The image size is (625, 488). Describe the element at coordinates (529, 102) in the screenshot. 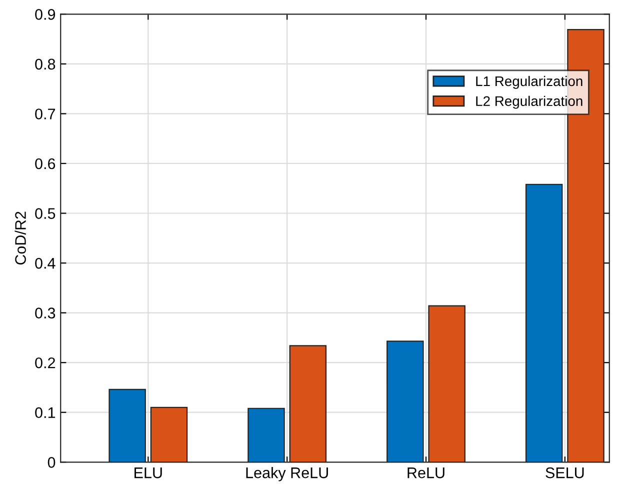

I see `legend-label: L2 Regularization` at that location.